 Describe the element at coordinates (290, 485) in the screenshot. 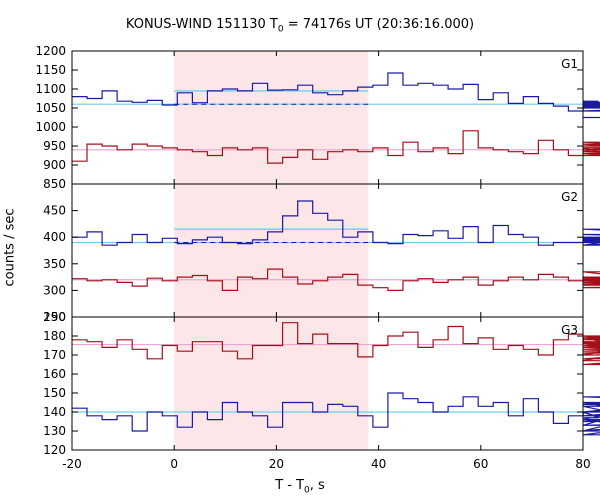

I see `x-axis-label-text: T - T` at that location.